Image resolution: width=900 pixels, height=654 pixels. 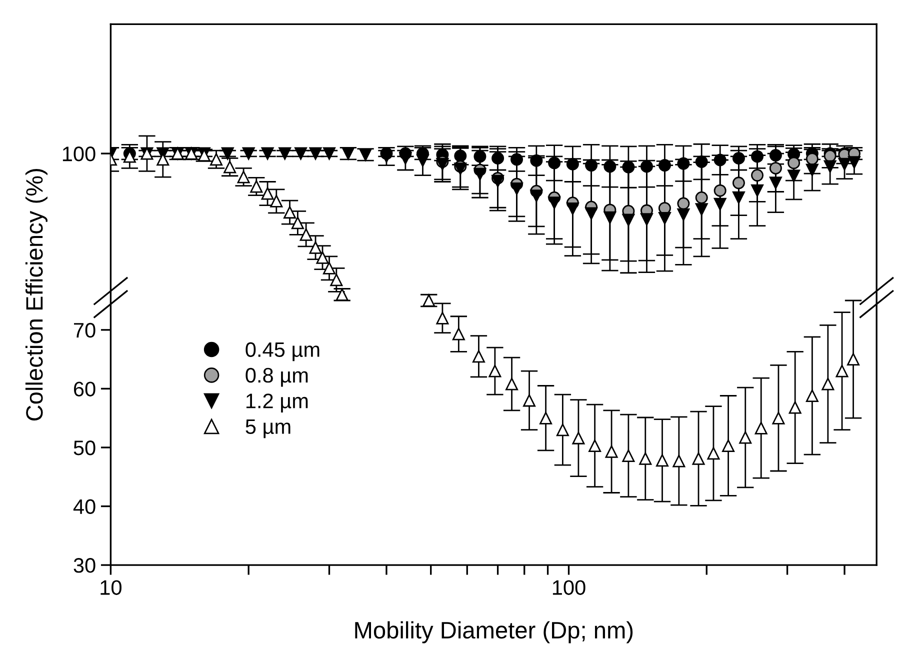 I want to click on legend-label: 0.45 µm, so click(x=283, y=352).